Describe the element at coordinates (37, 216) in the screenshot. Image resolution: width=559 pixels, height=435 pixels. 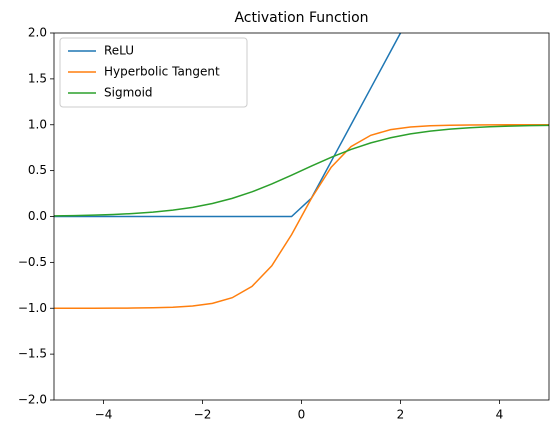
I see `y-tick-label: 0.0` at that location.